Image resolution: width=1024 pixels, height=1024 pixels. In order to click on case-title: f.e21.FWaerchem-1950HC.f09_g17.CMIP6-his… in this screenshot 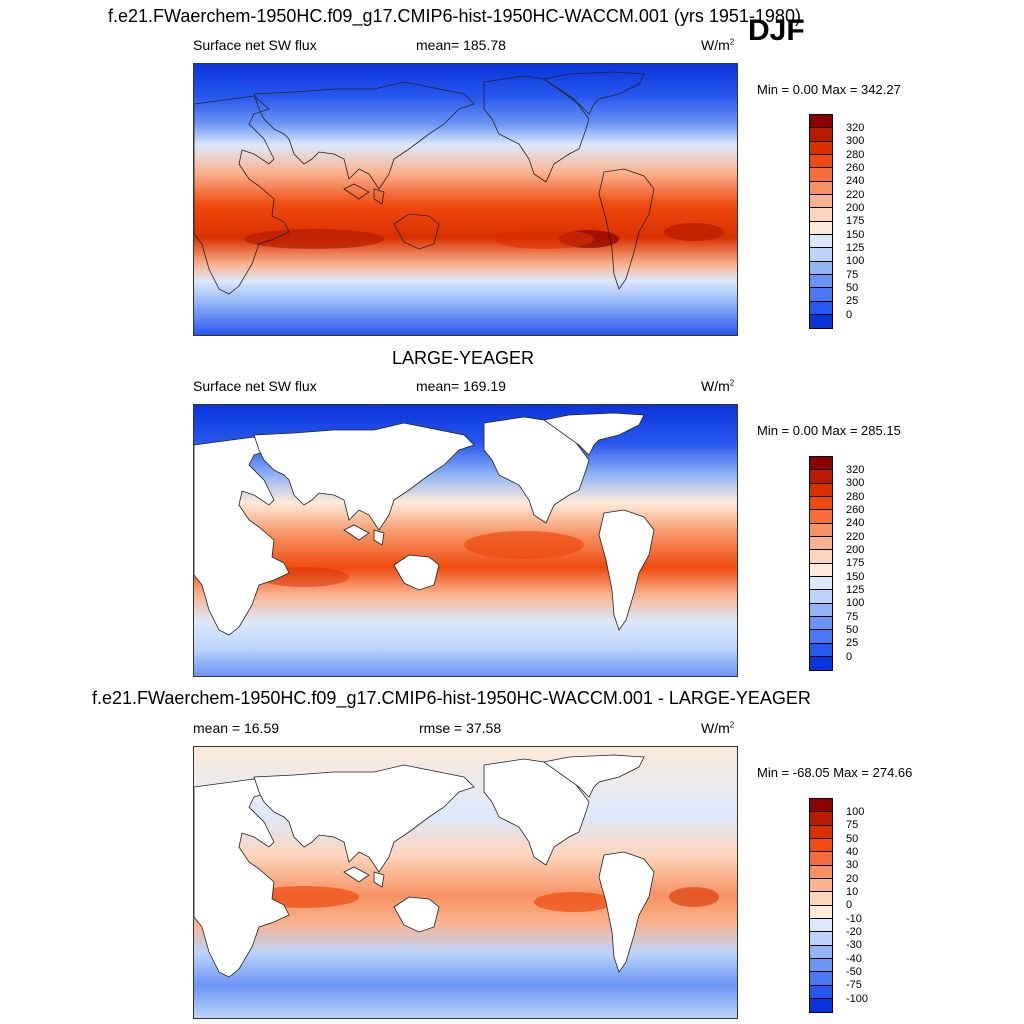, I will do `click(454, 16)`.